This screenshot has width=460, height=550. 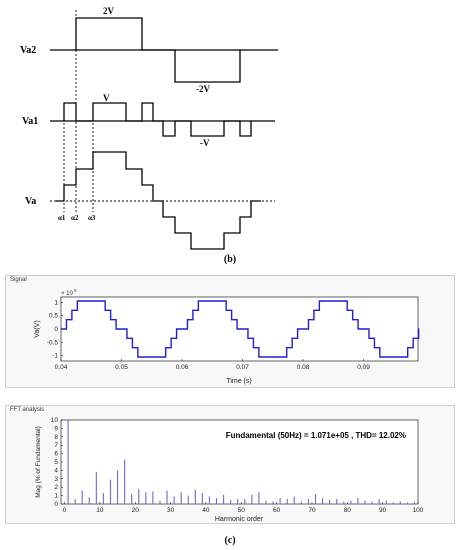 What do you see at coordinates (157, 119) in the screenshot?
I see `va1-waveform` at bounding box center [157, 119].